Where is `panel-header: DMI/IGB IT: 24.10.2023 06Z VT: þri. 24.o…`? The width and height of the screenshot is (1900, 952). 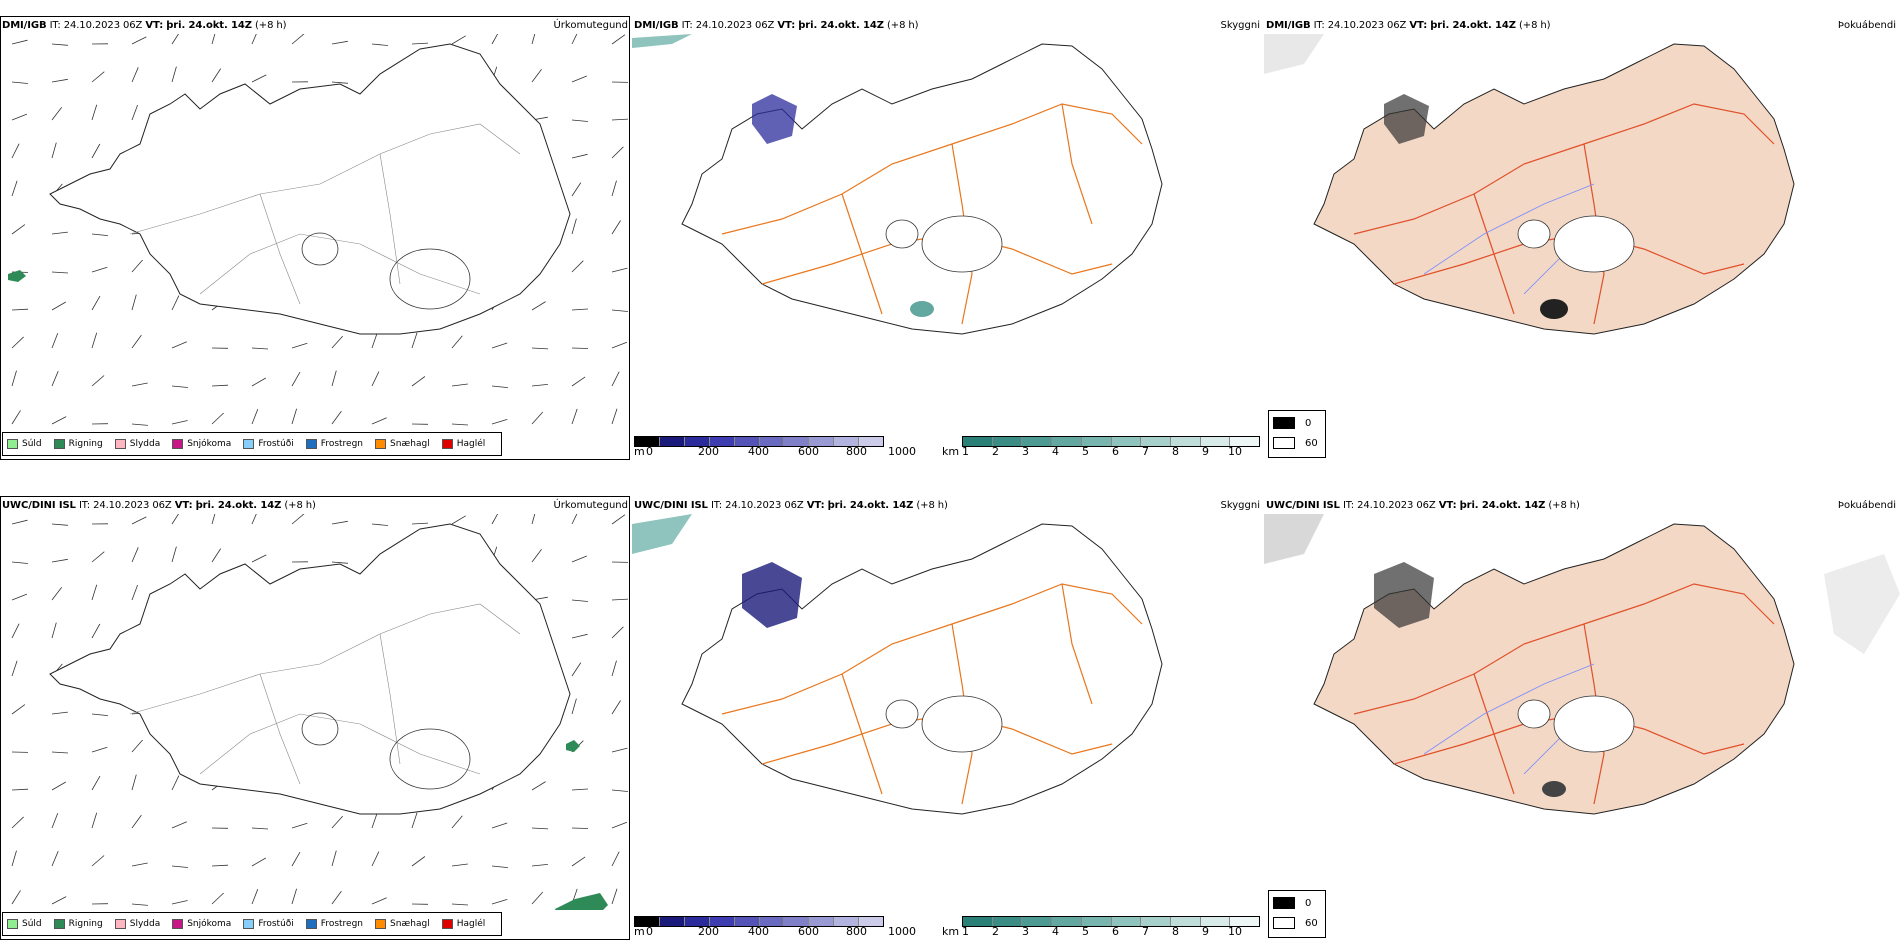 panel-header: DMI/IGB IT: 24.10.2023 06Z VT: þri. 24.o… is located at coordinates (144, 25).